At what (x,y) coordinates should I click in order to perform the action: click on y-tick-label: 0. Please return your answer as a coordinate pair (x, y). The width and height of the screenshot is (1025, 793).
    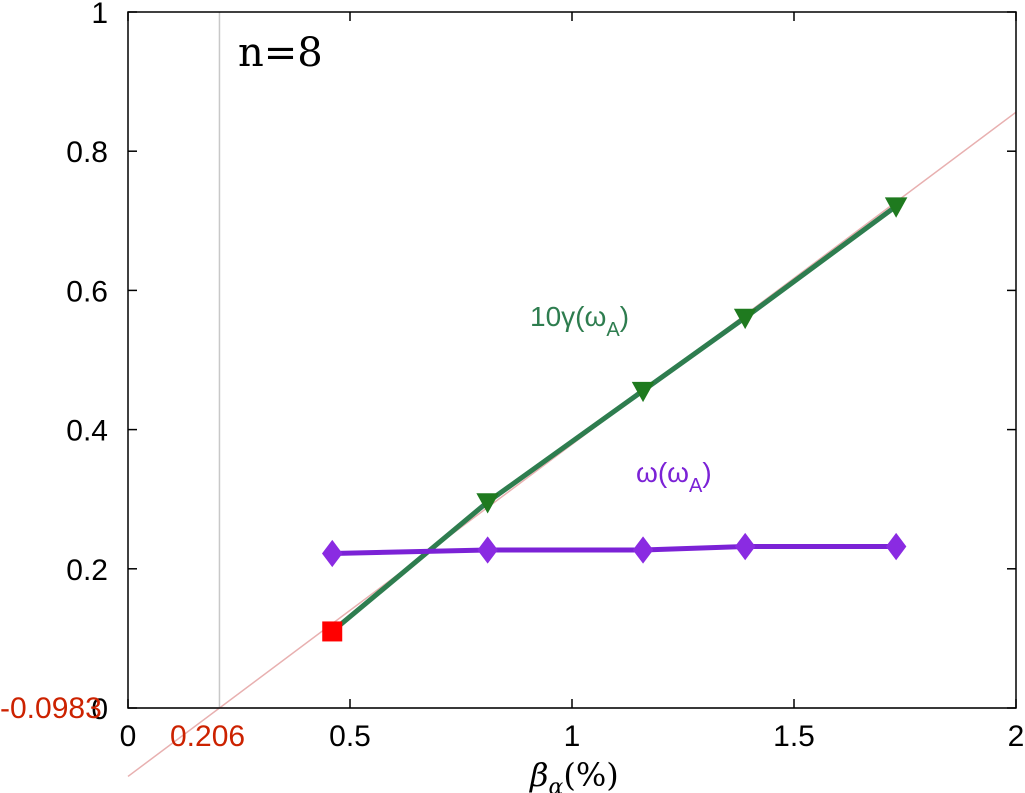
    Looking at the image, I should click on (99, 709).